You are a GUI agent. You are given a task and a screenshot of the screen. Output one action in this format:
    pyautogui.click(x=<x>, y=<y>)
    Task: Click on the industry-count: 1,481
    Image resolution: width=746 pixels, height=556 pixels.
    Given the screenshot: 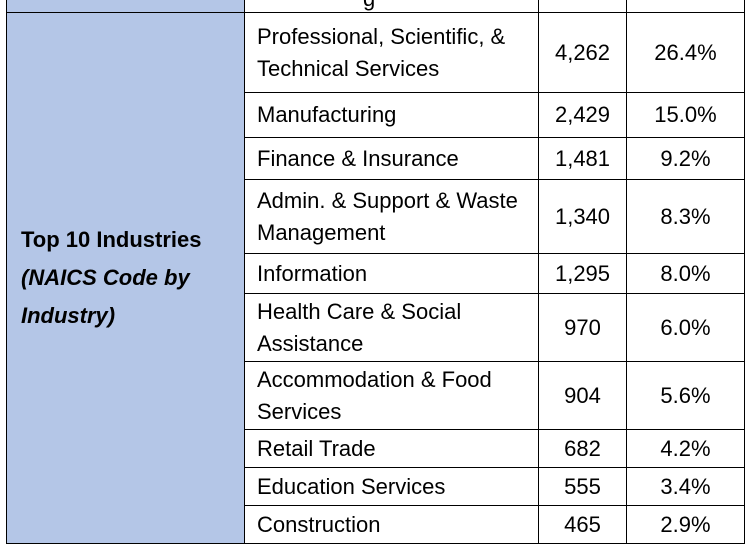 What is the action you would take?
    pyautogui.click(x=582, y=158)
    